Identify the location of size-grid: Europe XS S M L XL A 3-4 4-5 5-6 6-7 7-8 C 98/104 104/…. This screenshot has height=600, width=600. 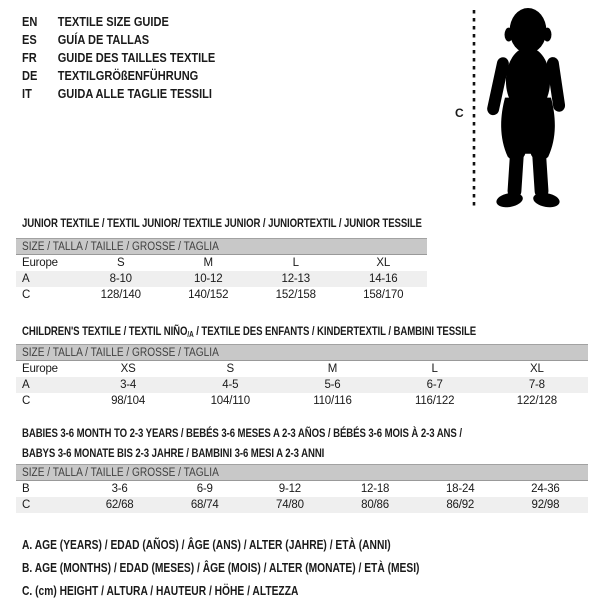
(302, 385).